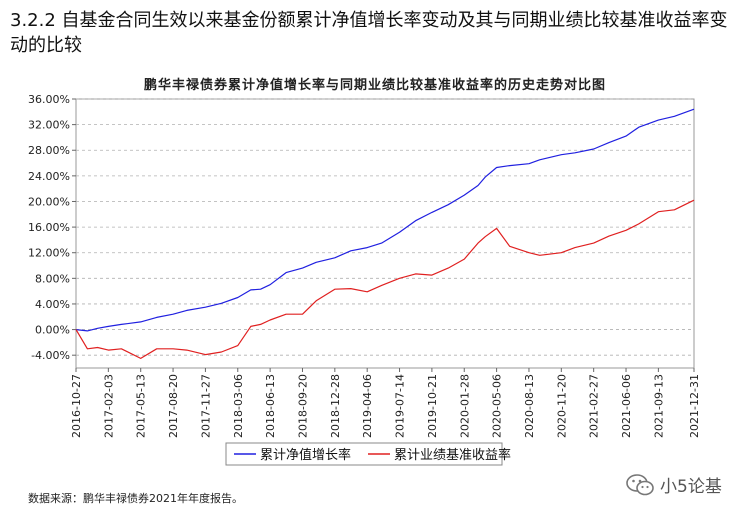 The image size is (750, 518). I want to click on y-tick-label: 24.00%, so click(49, 176).